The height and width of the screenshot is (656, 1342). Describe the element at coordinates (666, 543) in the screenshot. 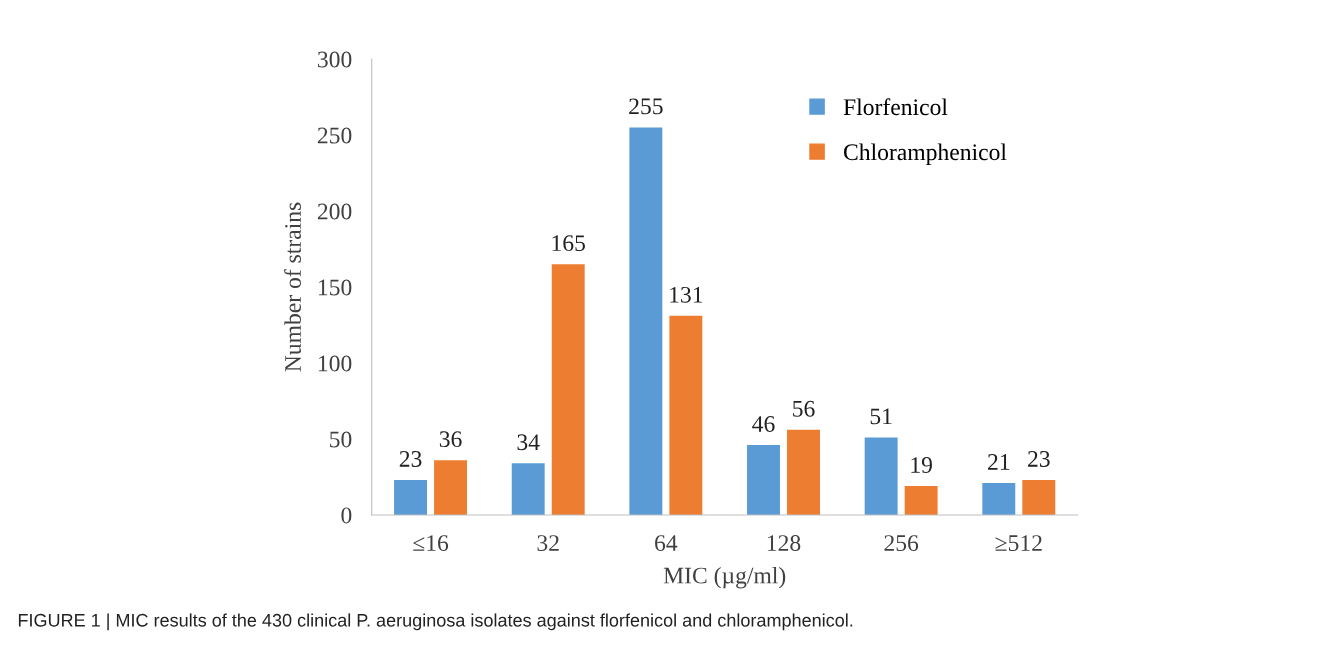

I see `x-tick-label: 64` at that location.